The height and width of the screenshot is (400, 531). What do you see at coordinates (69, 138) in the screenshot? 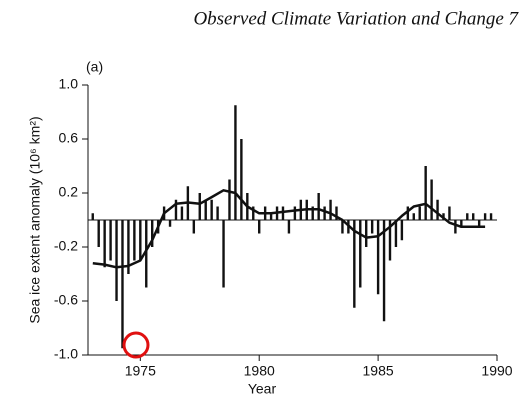
I see `y-tick-label: 0.6` at bounding box center [69, 138].